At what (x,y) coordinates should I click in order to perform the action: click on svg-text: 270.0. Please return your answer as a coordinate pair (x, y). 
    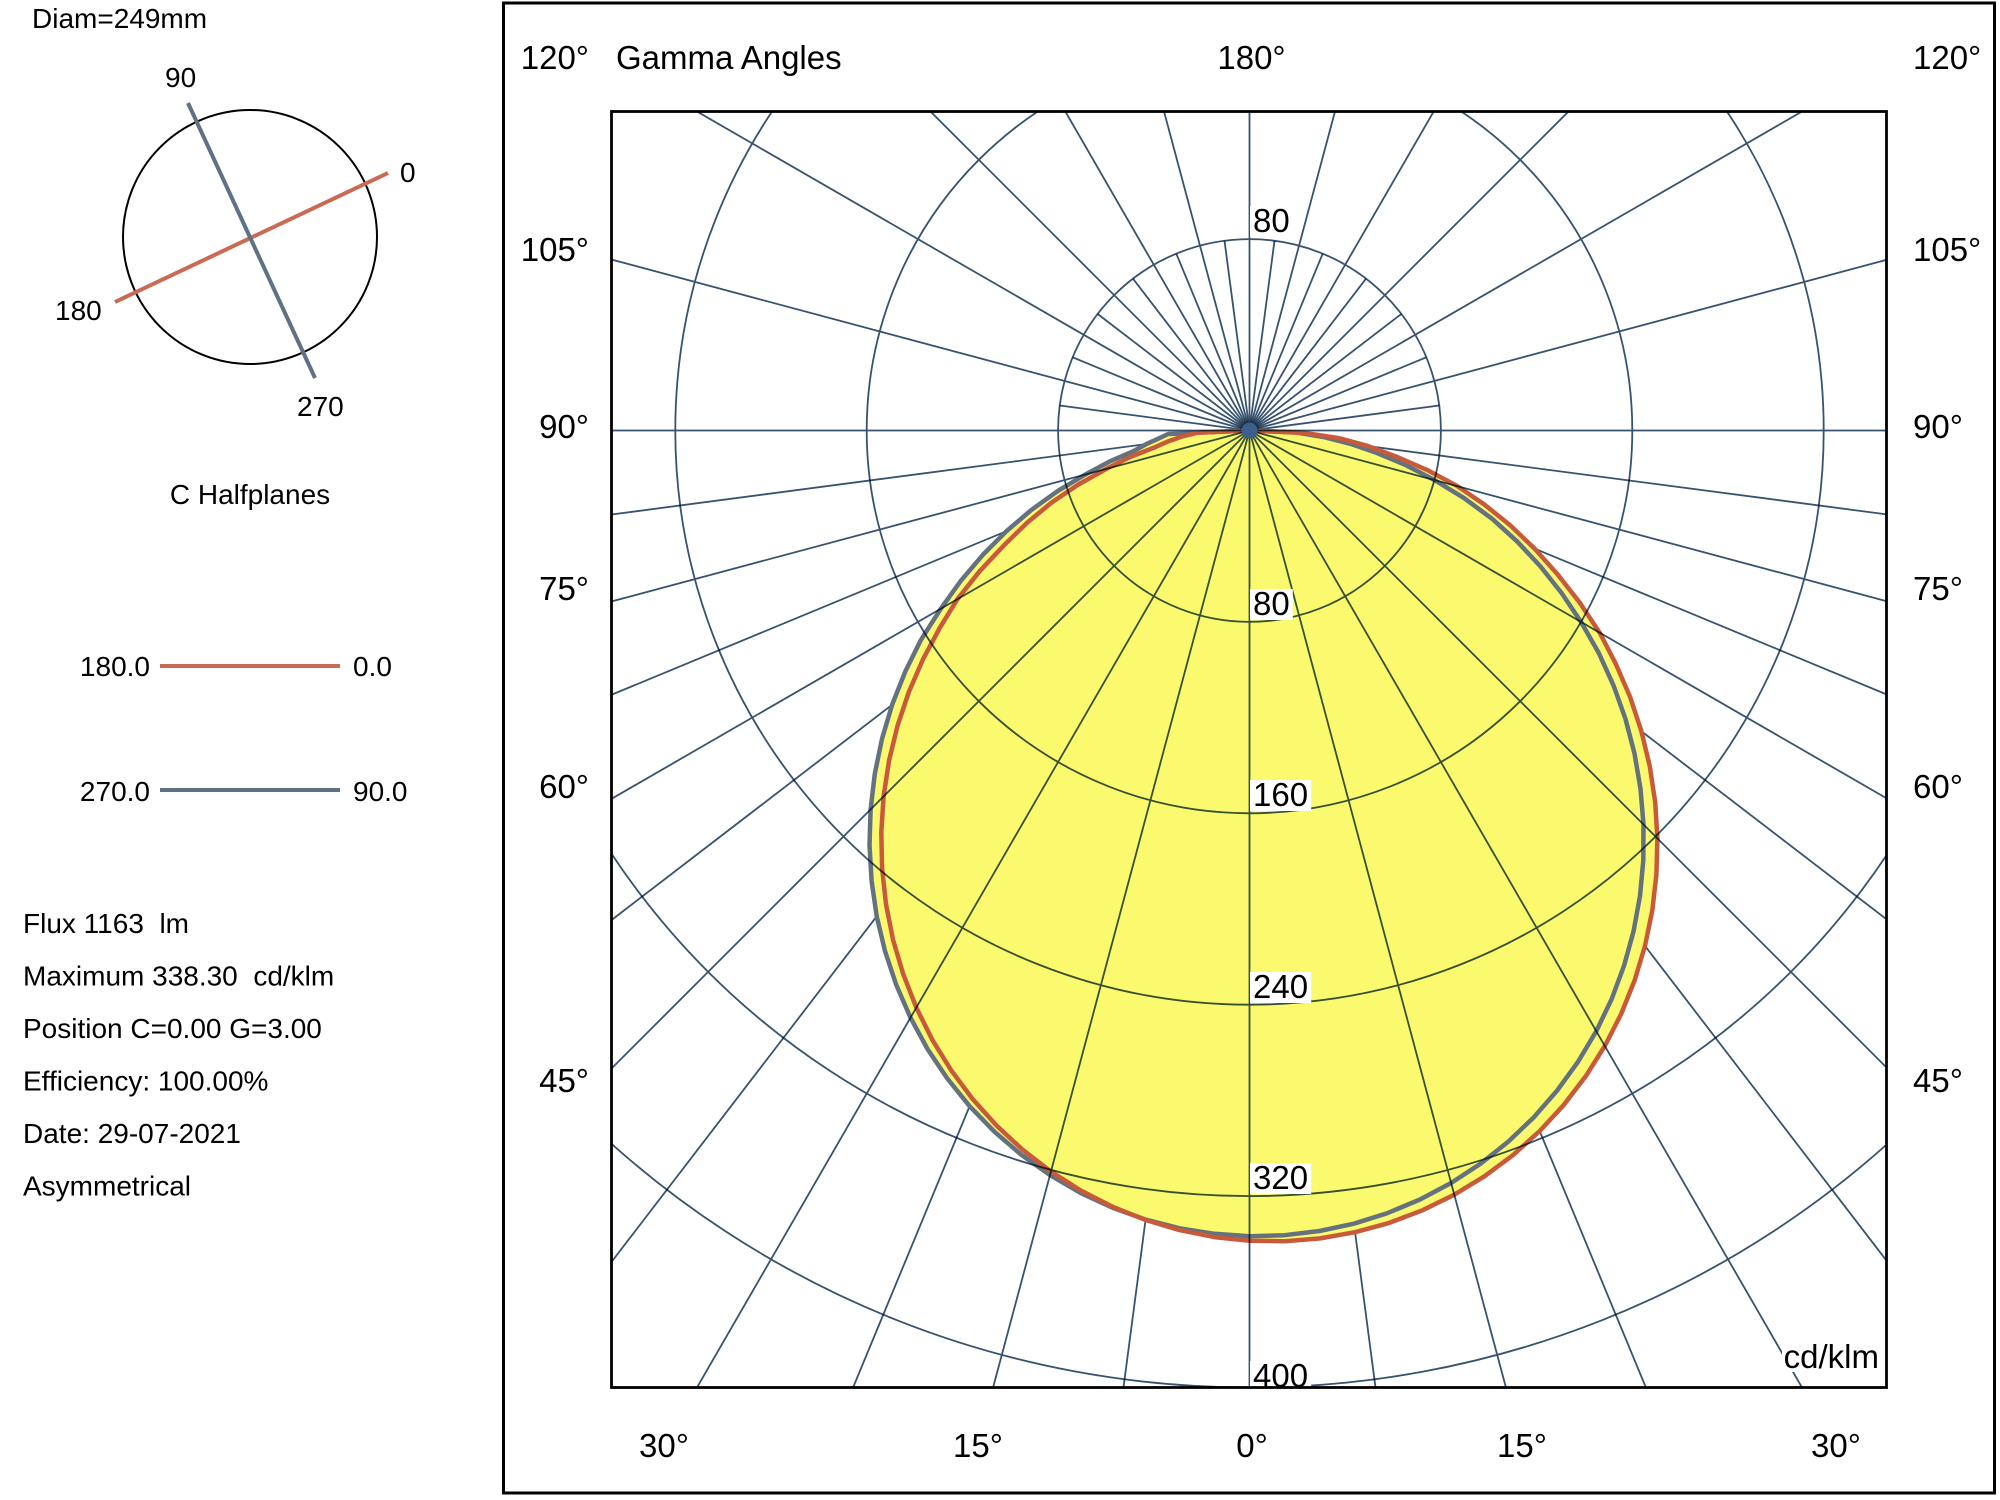
    Looking at the image, I should click on (115, 791).